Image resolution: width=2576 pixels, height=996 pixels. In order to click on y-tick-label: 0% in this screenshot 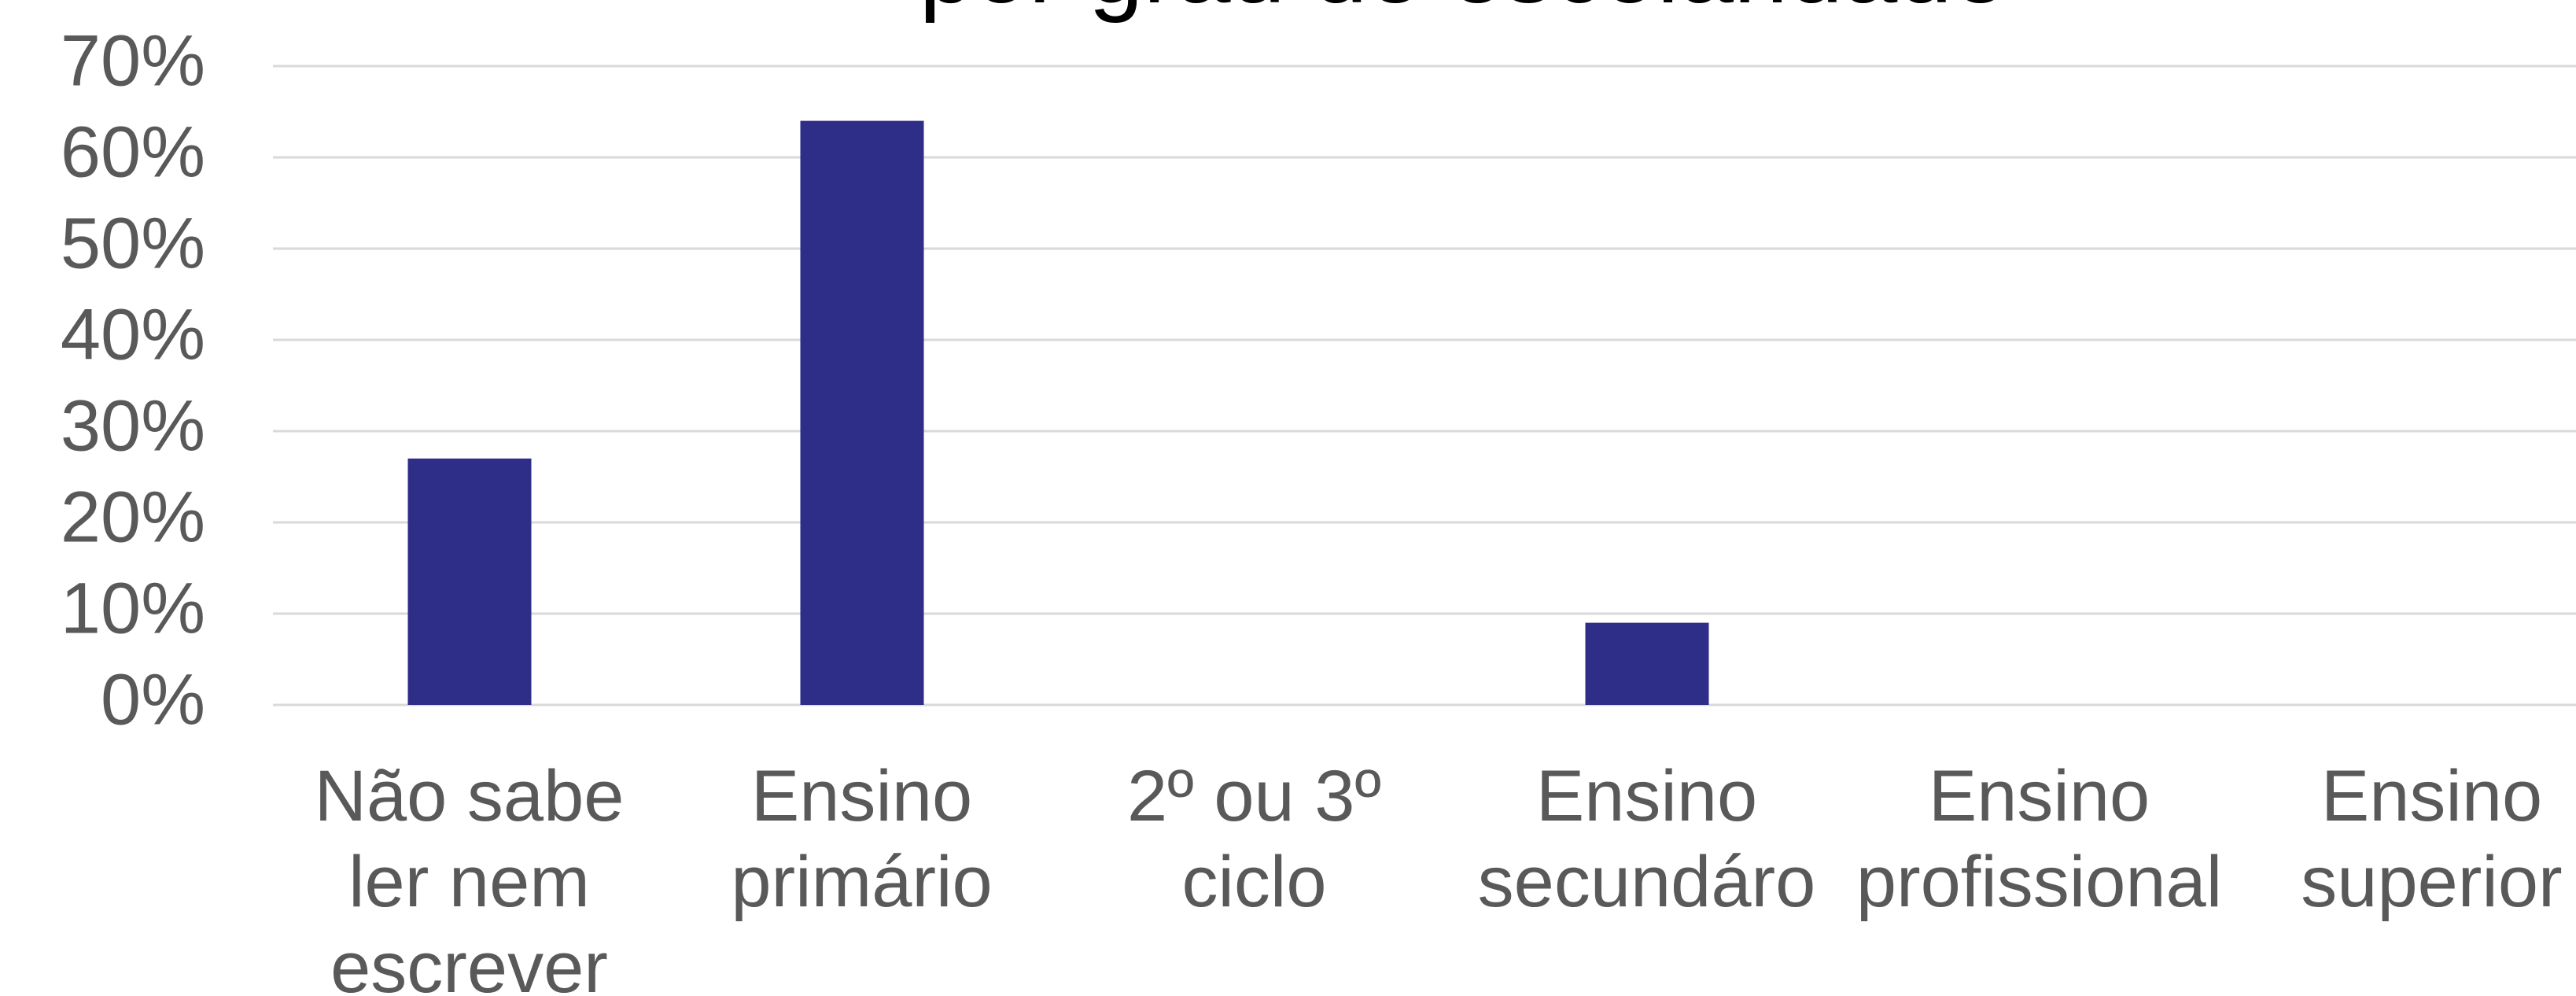, I will do `click(153, 700)`.